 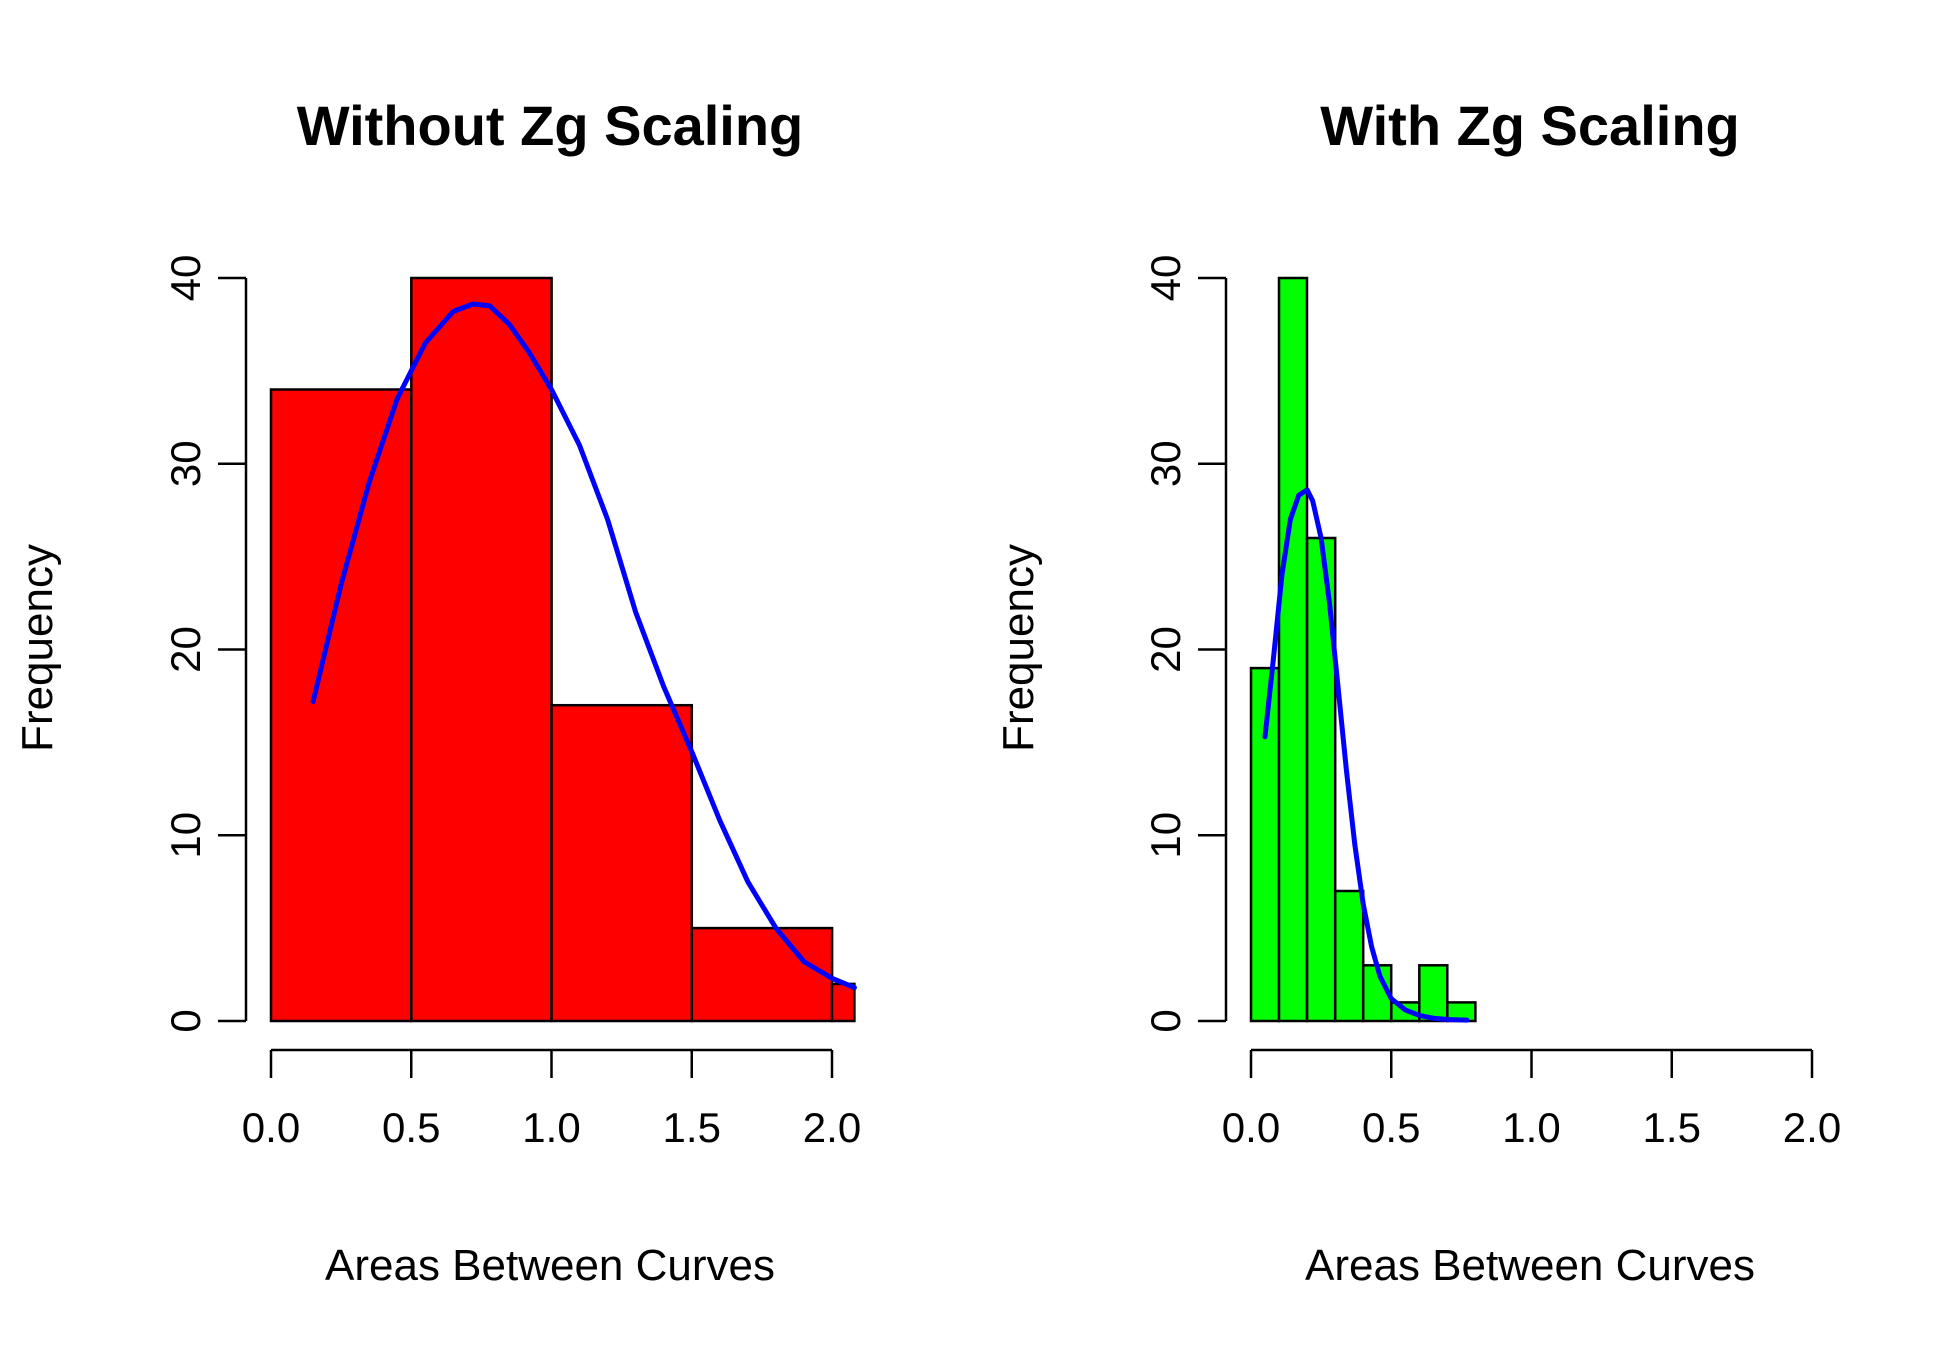 What do you see at coordinates (1529, 125) in the screenshot?
I see `chart-title: With Zg Scaling` at bounding box center [1529, 125].